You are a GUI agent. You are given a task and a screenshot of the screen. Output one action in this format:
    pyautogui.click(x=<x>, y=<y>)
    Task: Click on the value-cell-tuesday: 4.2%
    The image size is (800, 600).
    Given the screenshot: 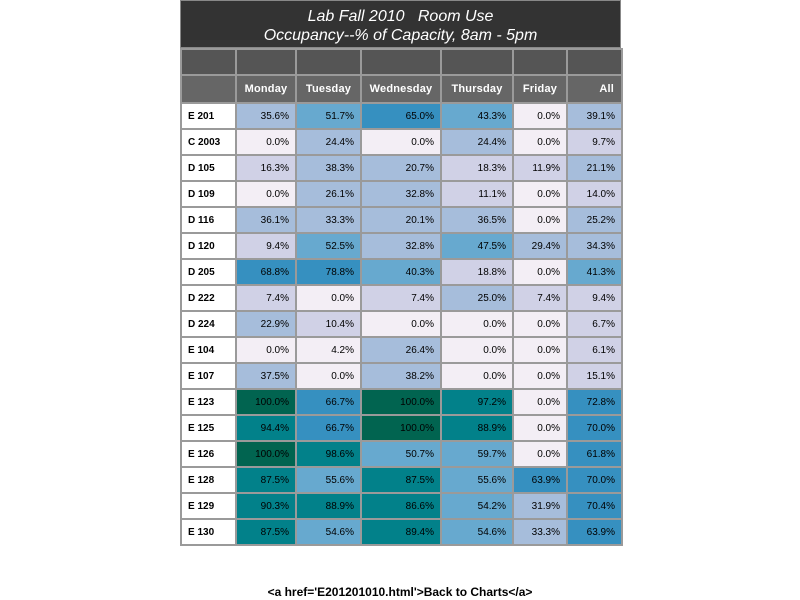 What is the action you would take?
    pyautogui.click(x=328, y=350)
    